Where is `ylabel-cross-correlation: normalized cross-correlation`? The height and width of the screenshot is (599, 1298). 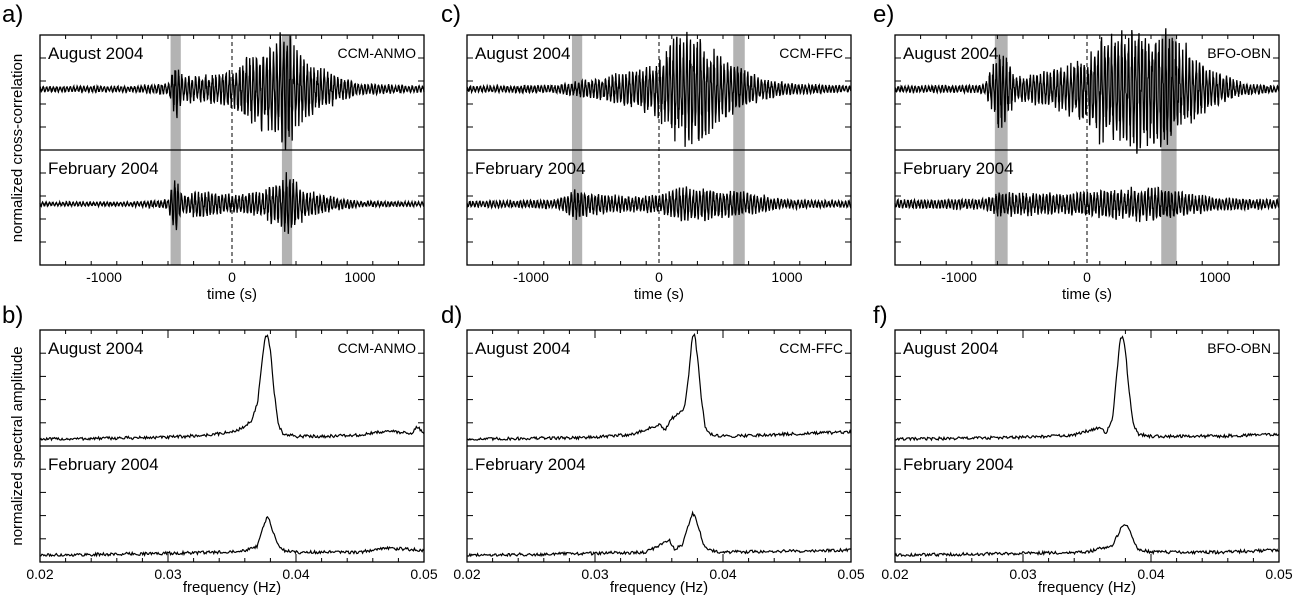 ylabel-cross-correlation: normalized cross-correlation is located at coordinates (17, 148).